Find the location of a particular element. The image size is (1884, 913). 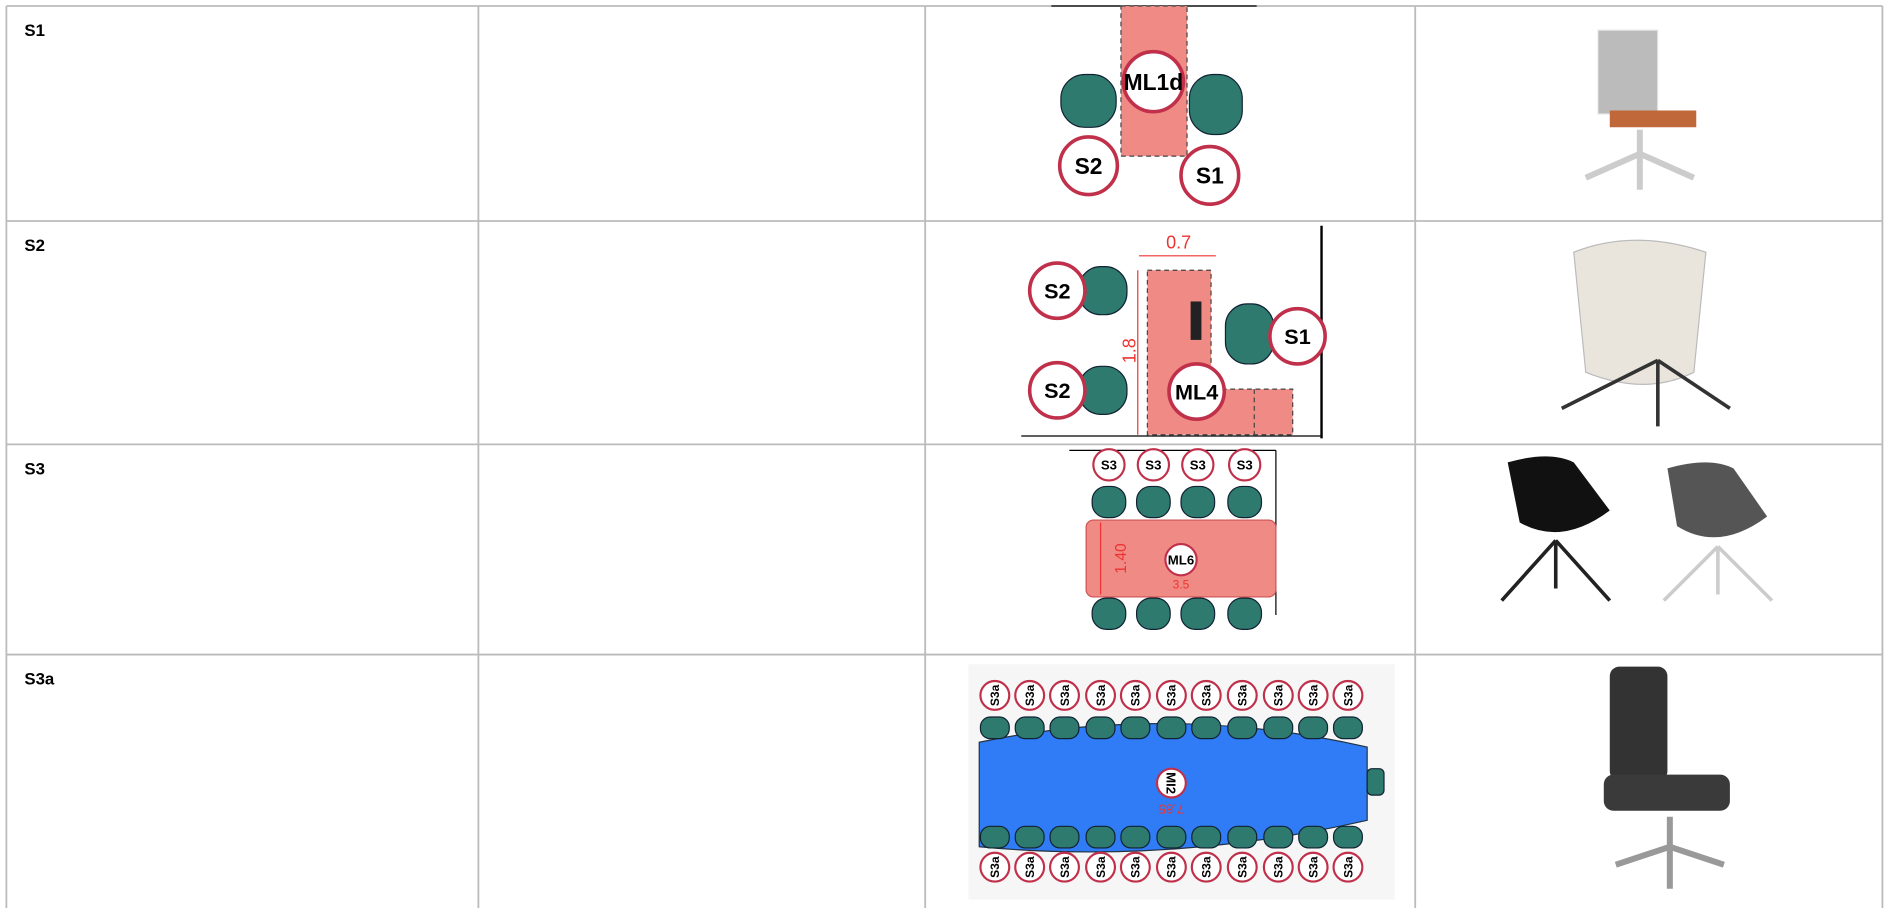

marker-label: MI2 is located at coordinates (1171, 783).